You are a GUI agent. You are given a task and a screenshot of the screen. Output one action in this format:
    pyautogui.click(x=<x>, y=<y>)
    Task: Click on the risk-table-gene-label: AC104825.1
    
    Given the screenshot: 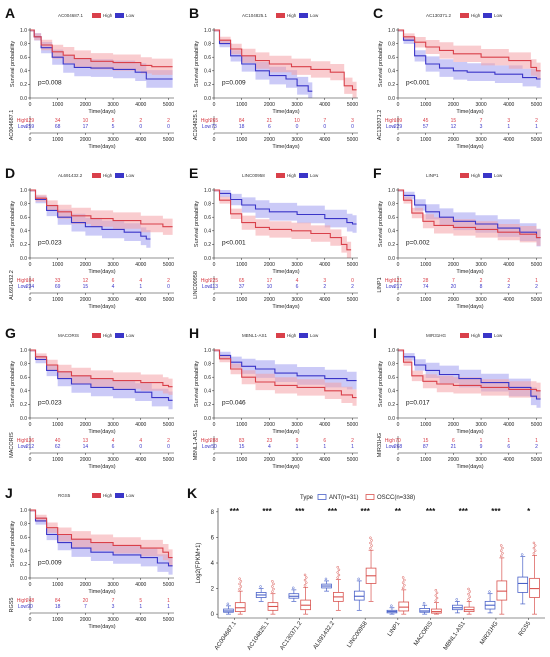 What is the action you would take?
    pyautogui.click(x=196, y=125)
    